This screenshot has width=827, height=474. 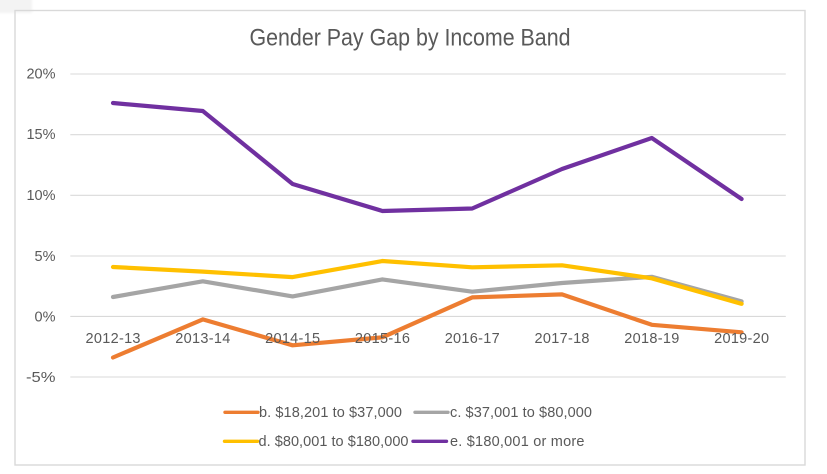 What do you see at coordinates (45, 317) in the screenshot?
I see `svg-text: 0%` at bounding box center [45, 317].